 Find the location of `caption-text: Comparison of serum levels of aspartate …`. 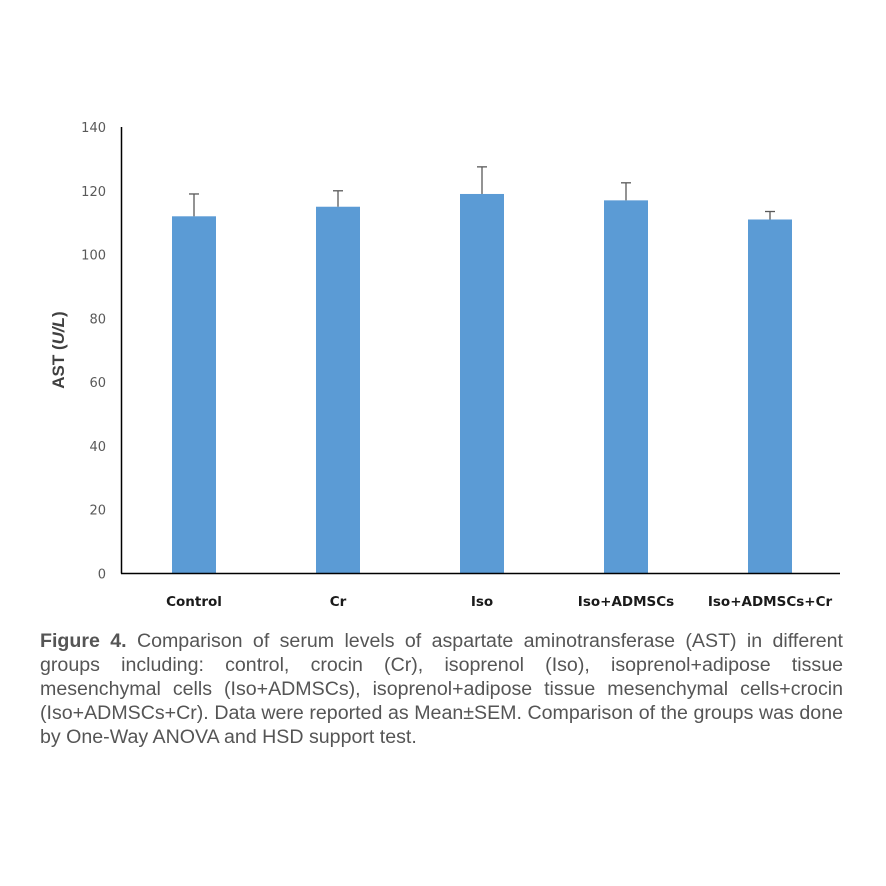

caption-text: Comparison of serum levels of aspartate … is located at coordinates (441, 689).